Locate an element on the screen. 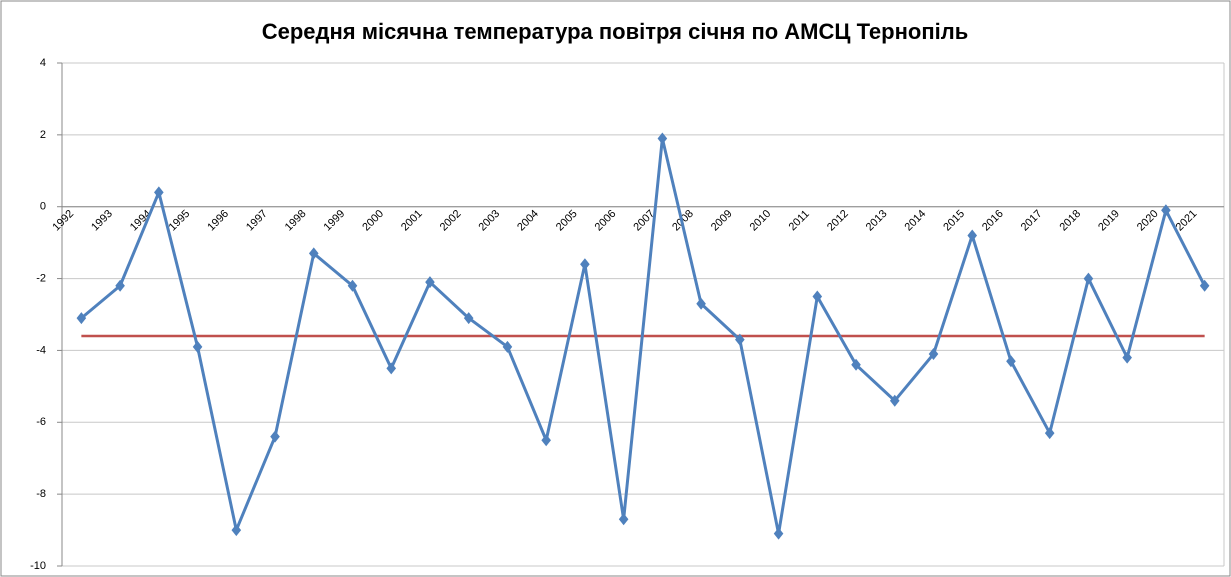  y-tick-label: -4 is located at coordinates (41, 350).